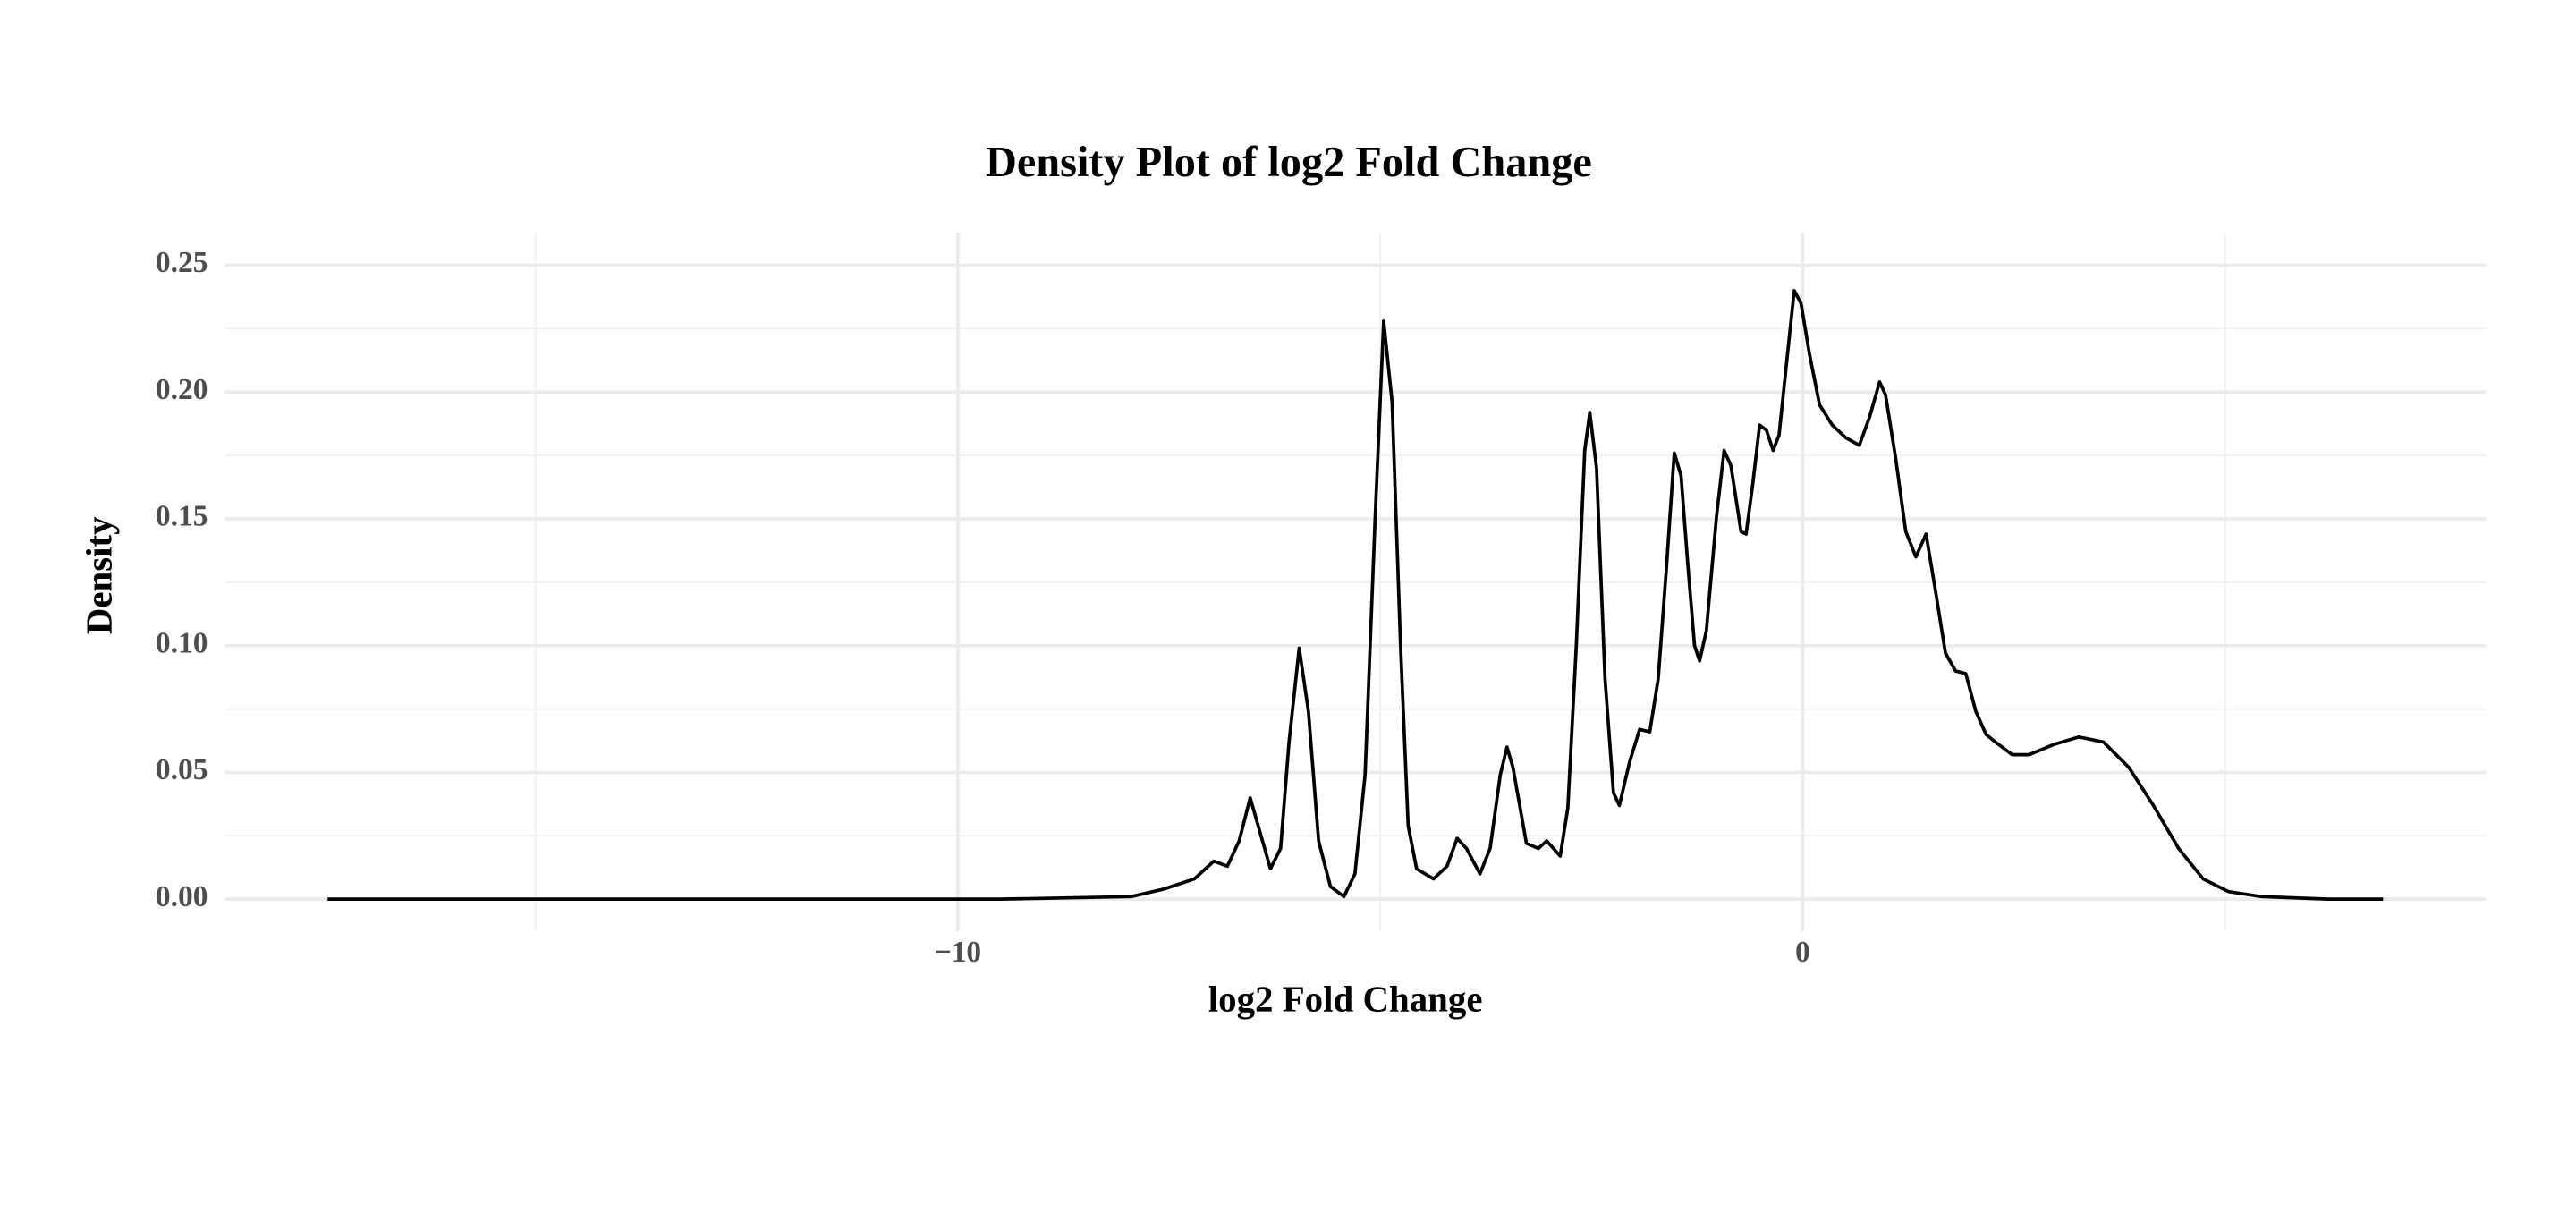 The width and height of the screenshot is (2576, 1205). I want to click on y-tick-label: 0.10, so click(182, 642).